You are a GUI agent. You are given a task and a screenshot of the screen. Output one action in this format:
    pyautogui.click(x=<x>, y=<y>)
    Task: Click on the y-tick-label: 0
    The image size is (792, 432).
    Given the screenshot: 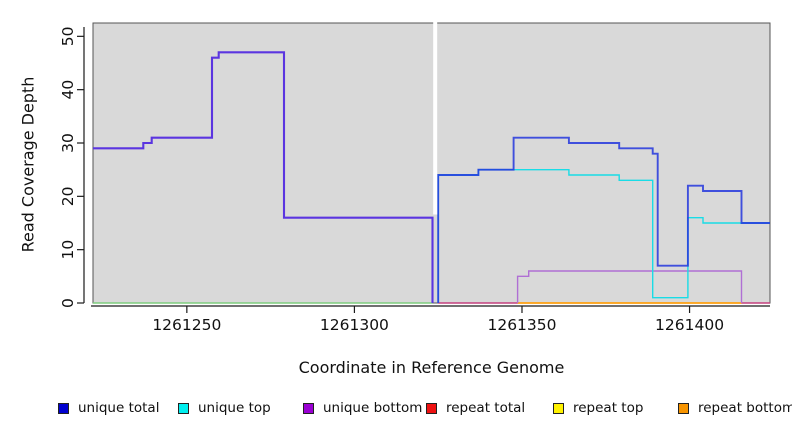 What is the action you would take?
    pyautogui.click(x=68, y=303)
    